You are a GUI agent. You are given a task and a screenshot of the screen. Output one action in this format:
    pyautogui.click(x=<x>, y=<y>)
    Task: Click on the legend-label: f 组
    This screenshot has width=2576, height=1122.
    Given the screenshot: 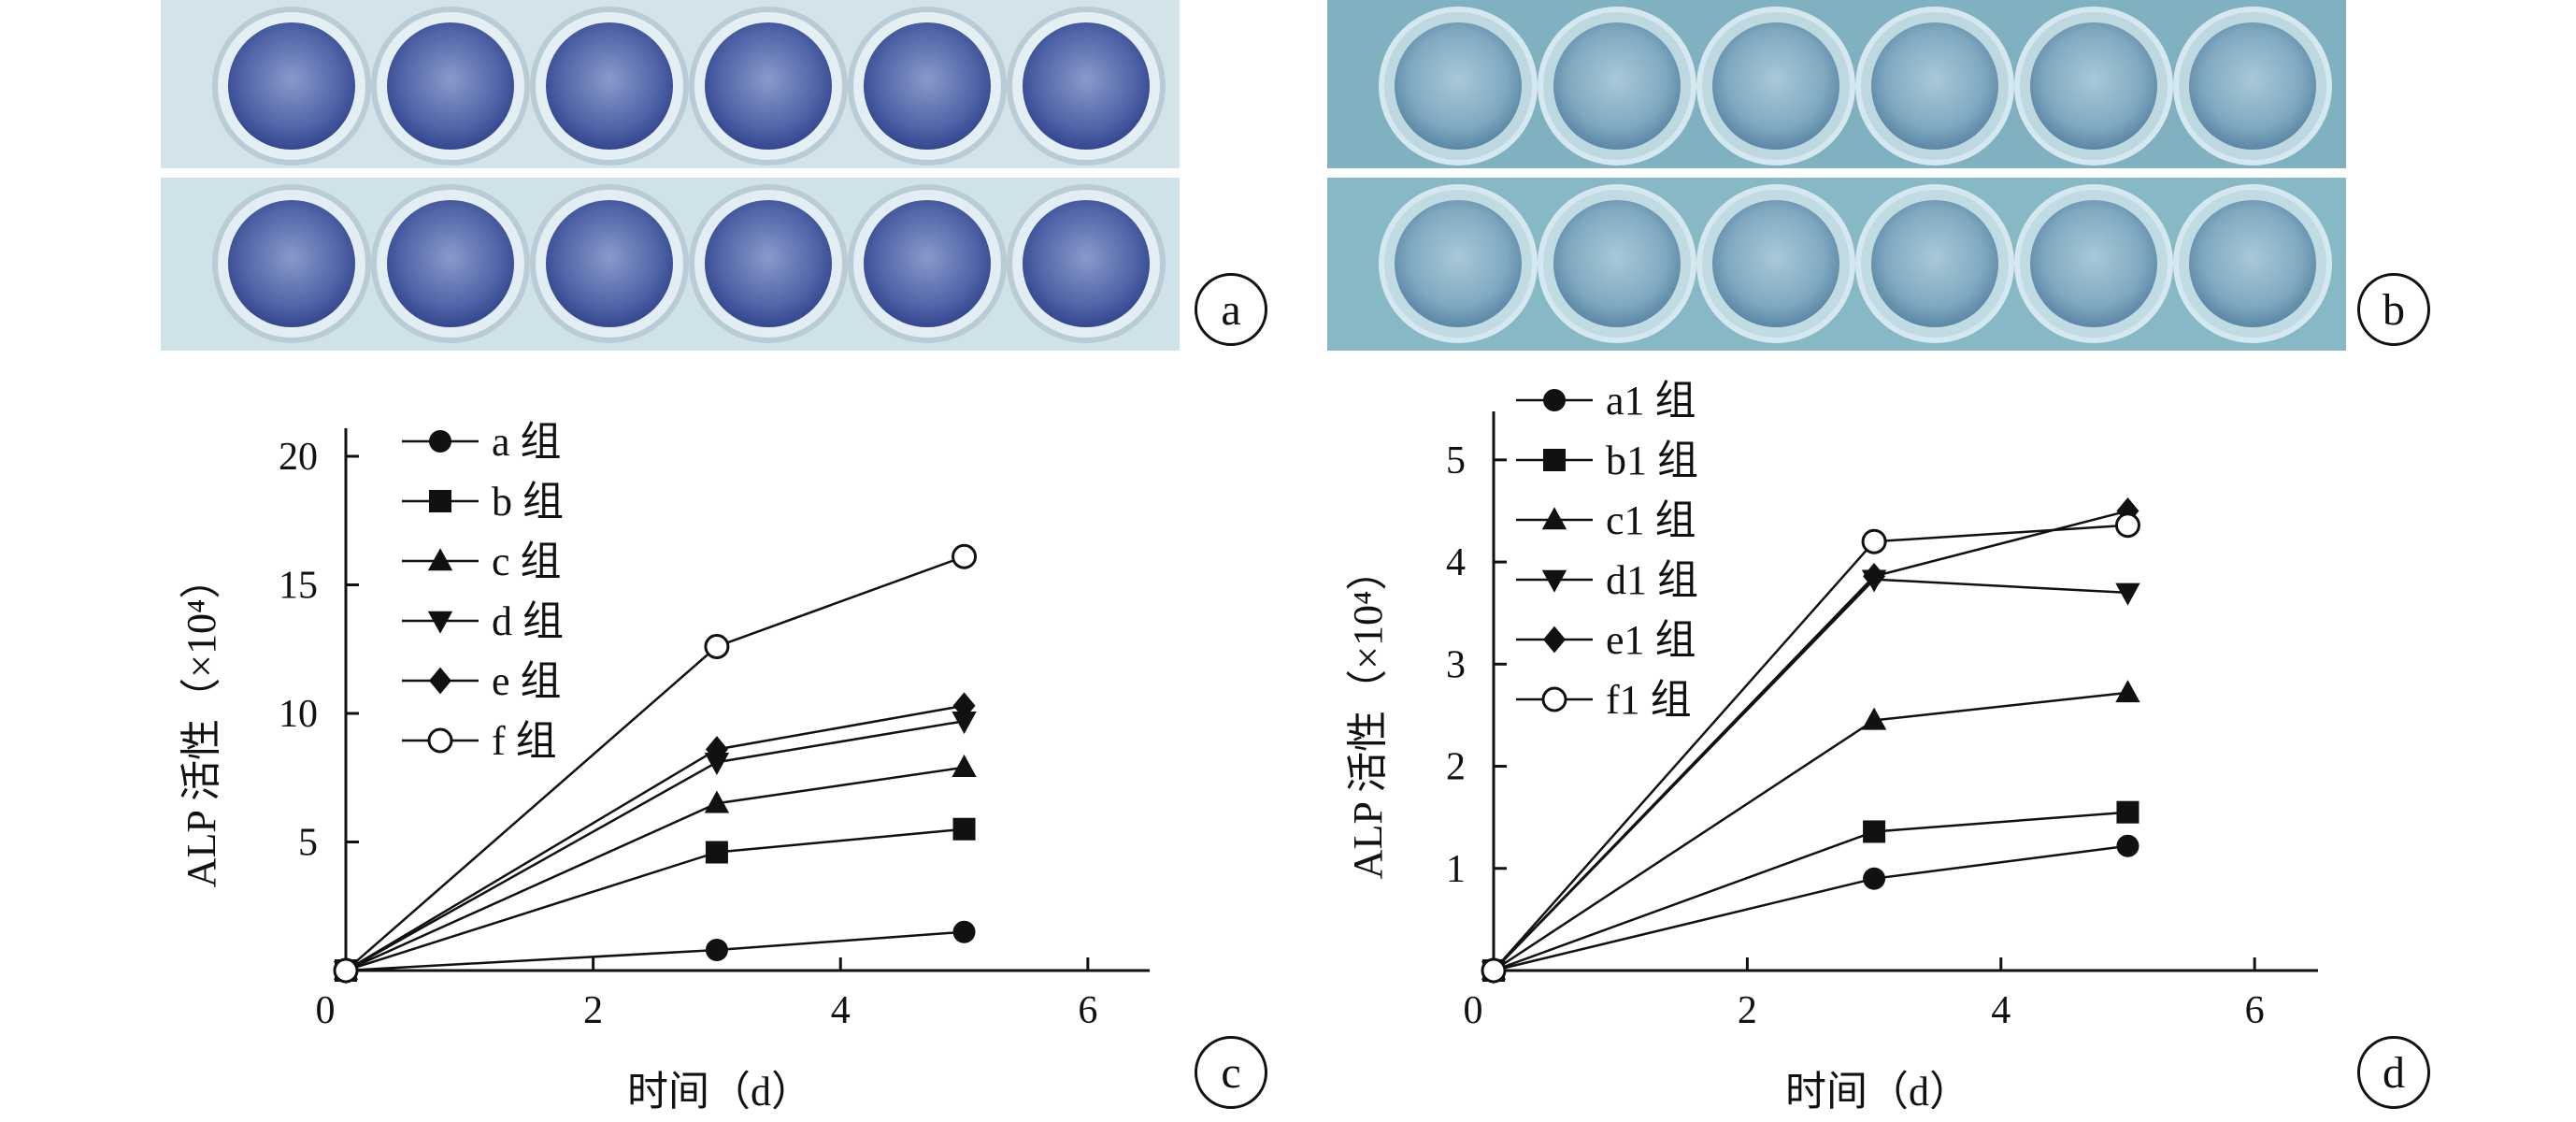 What is the action you would take?
    pyautogui.click(x=524, y=741)
    